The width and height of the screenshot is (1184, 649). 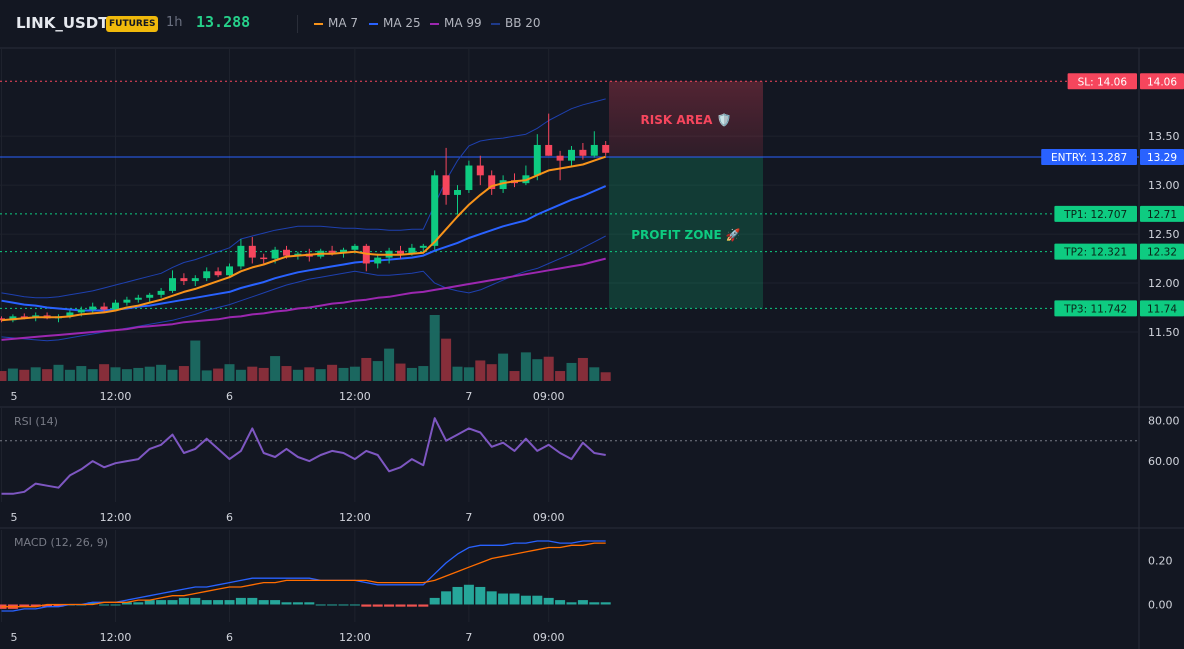 What do you see at coordinates (132, 24) in the screenshot?
I see `market-type-badge: FUTURES` at bounding box center [132, 24].